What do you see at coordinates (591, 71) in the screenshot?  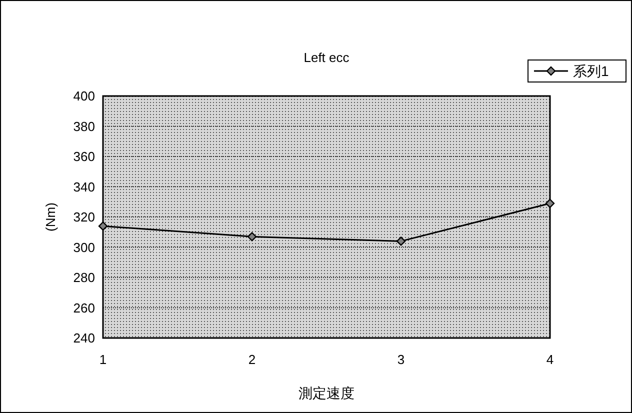 I see `legend-label: 系列1` at bounding box center [591, 71].